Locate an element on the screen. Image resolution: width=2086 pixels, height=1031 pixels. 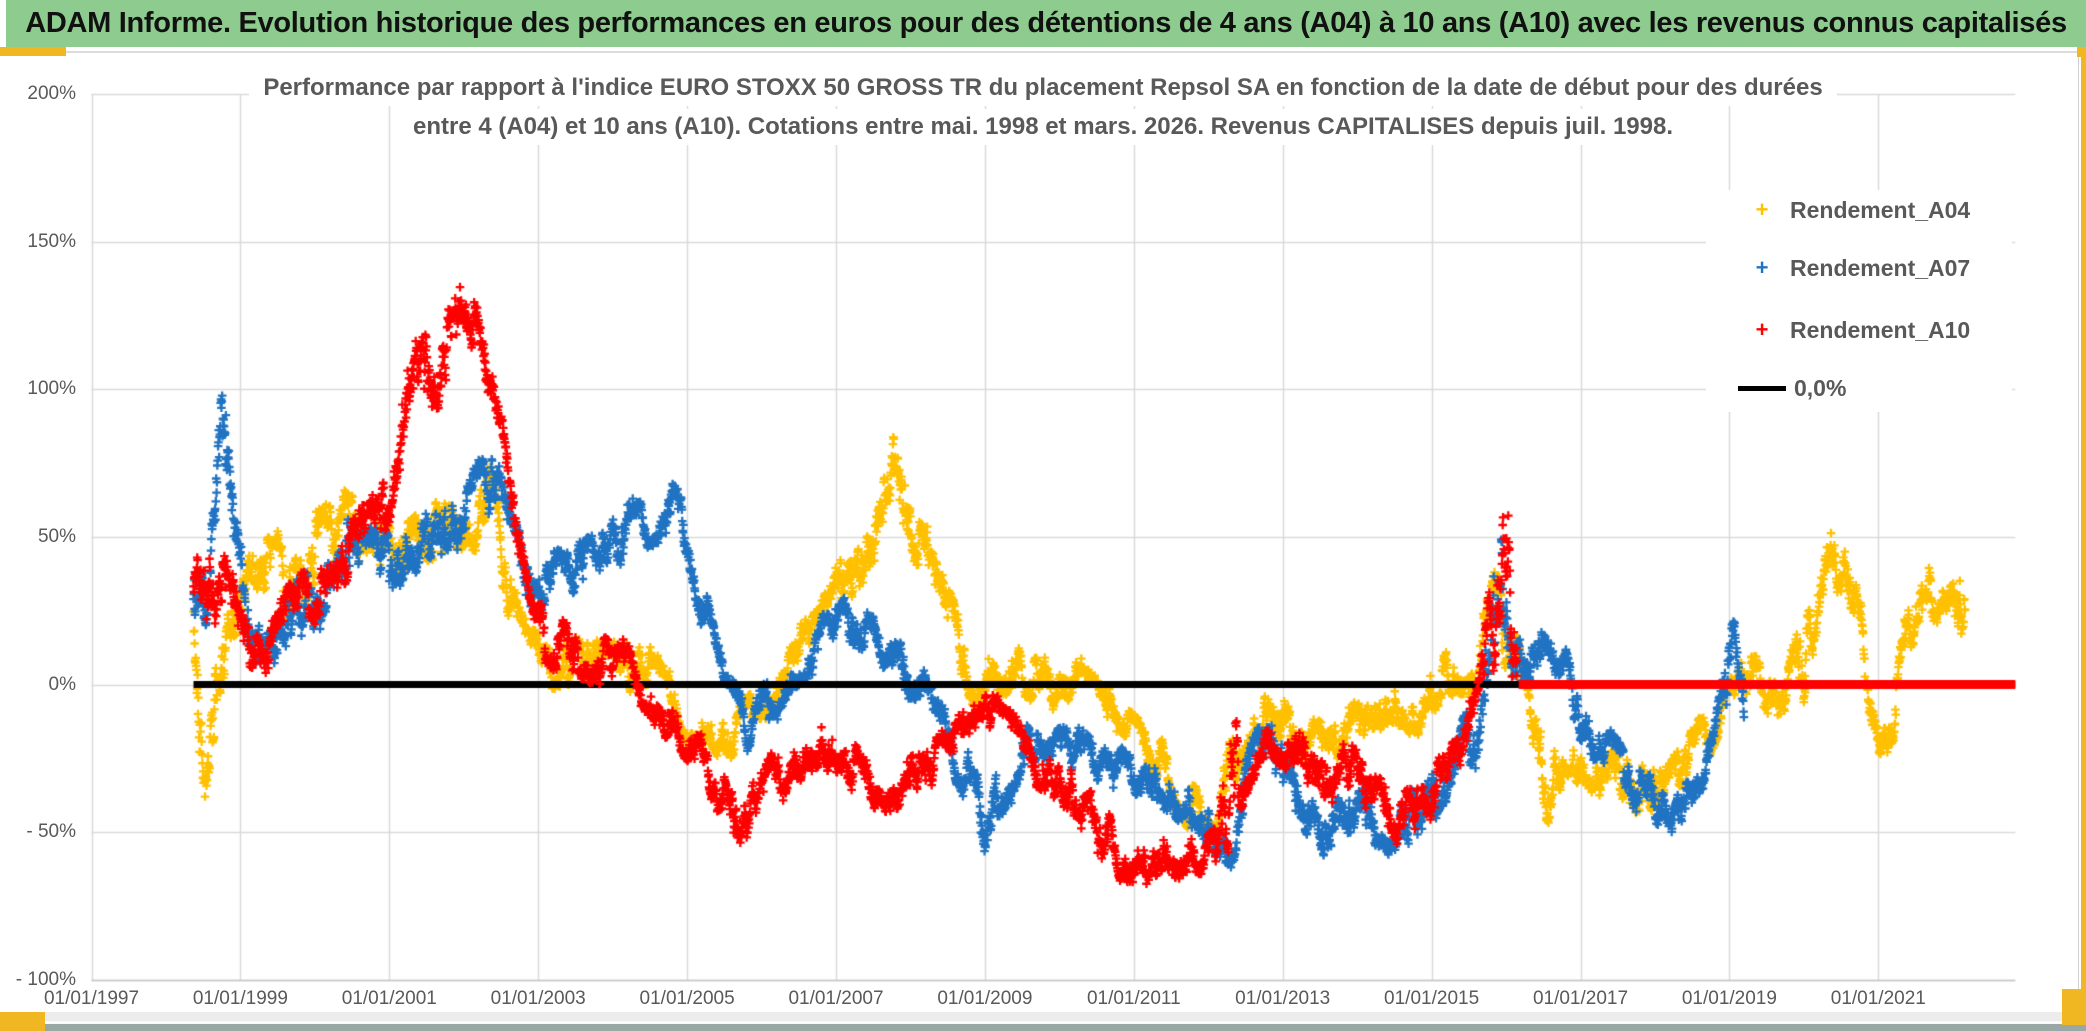
gold-accent-top-left is located at coordinates (33, 51).